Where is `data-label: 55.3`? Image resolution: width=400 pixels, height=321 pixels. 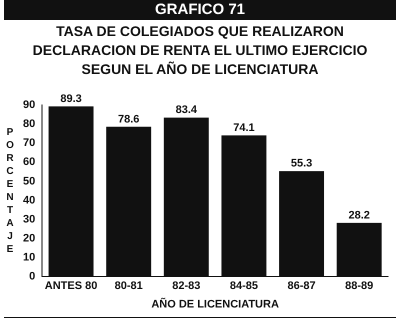 data-label: 55.3 is located at coordinates (301, 164).